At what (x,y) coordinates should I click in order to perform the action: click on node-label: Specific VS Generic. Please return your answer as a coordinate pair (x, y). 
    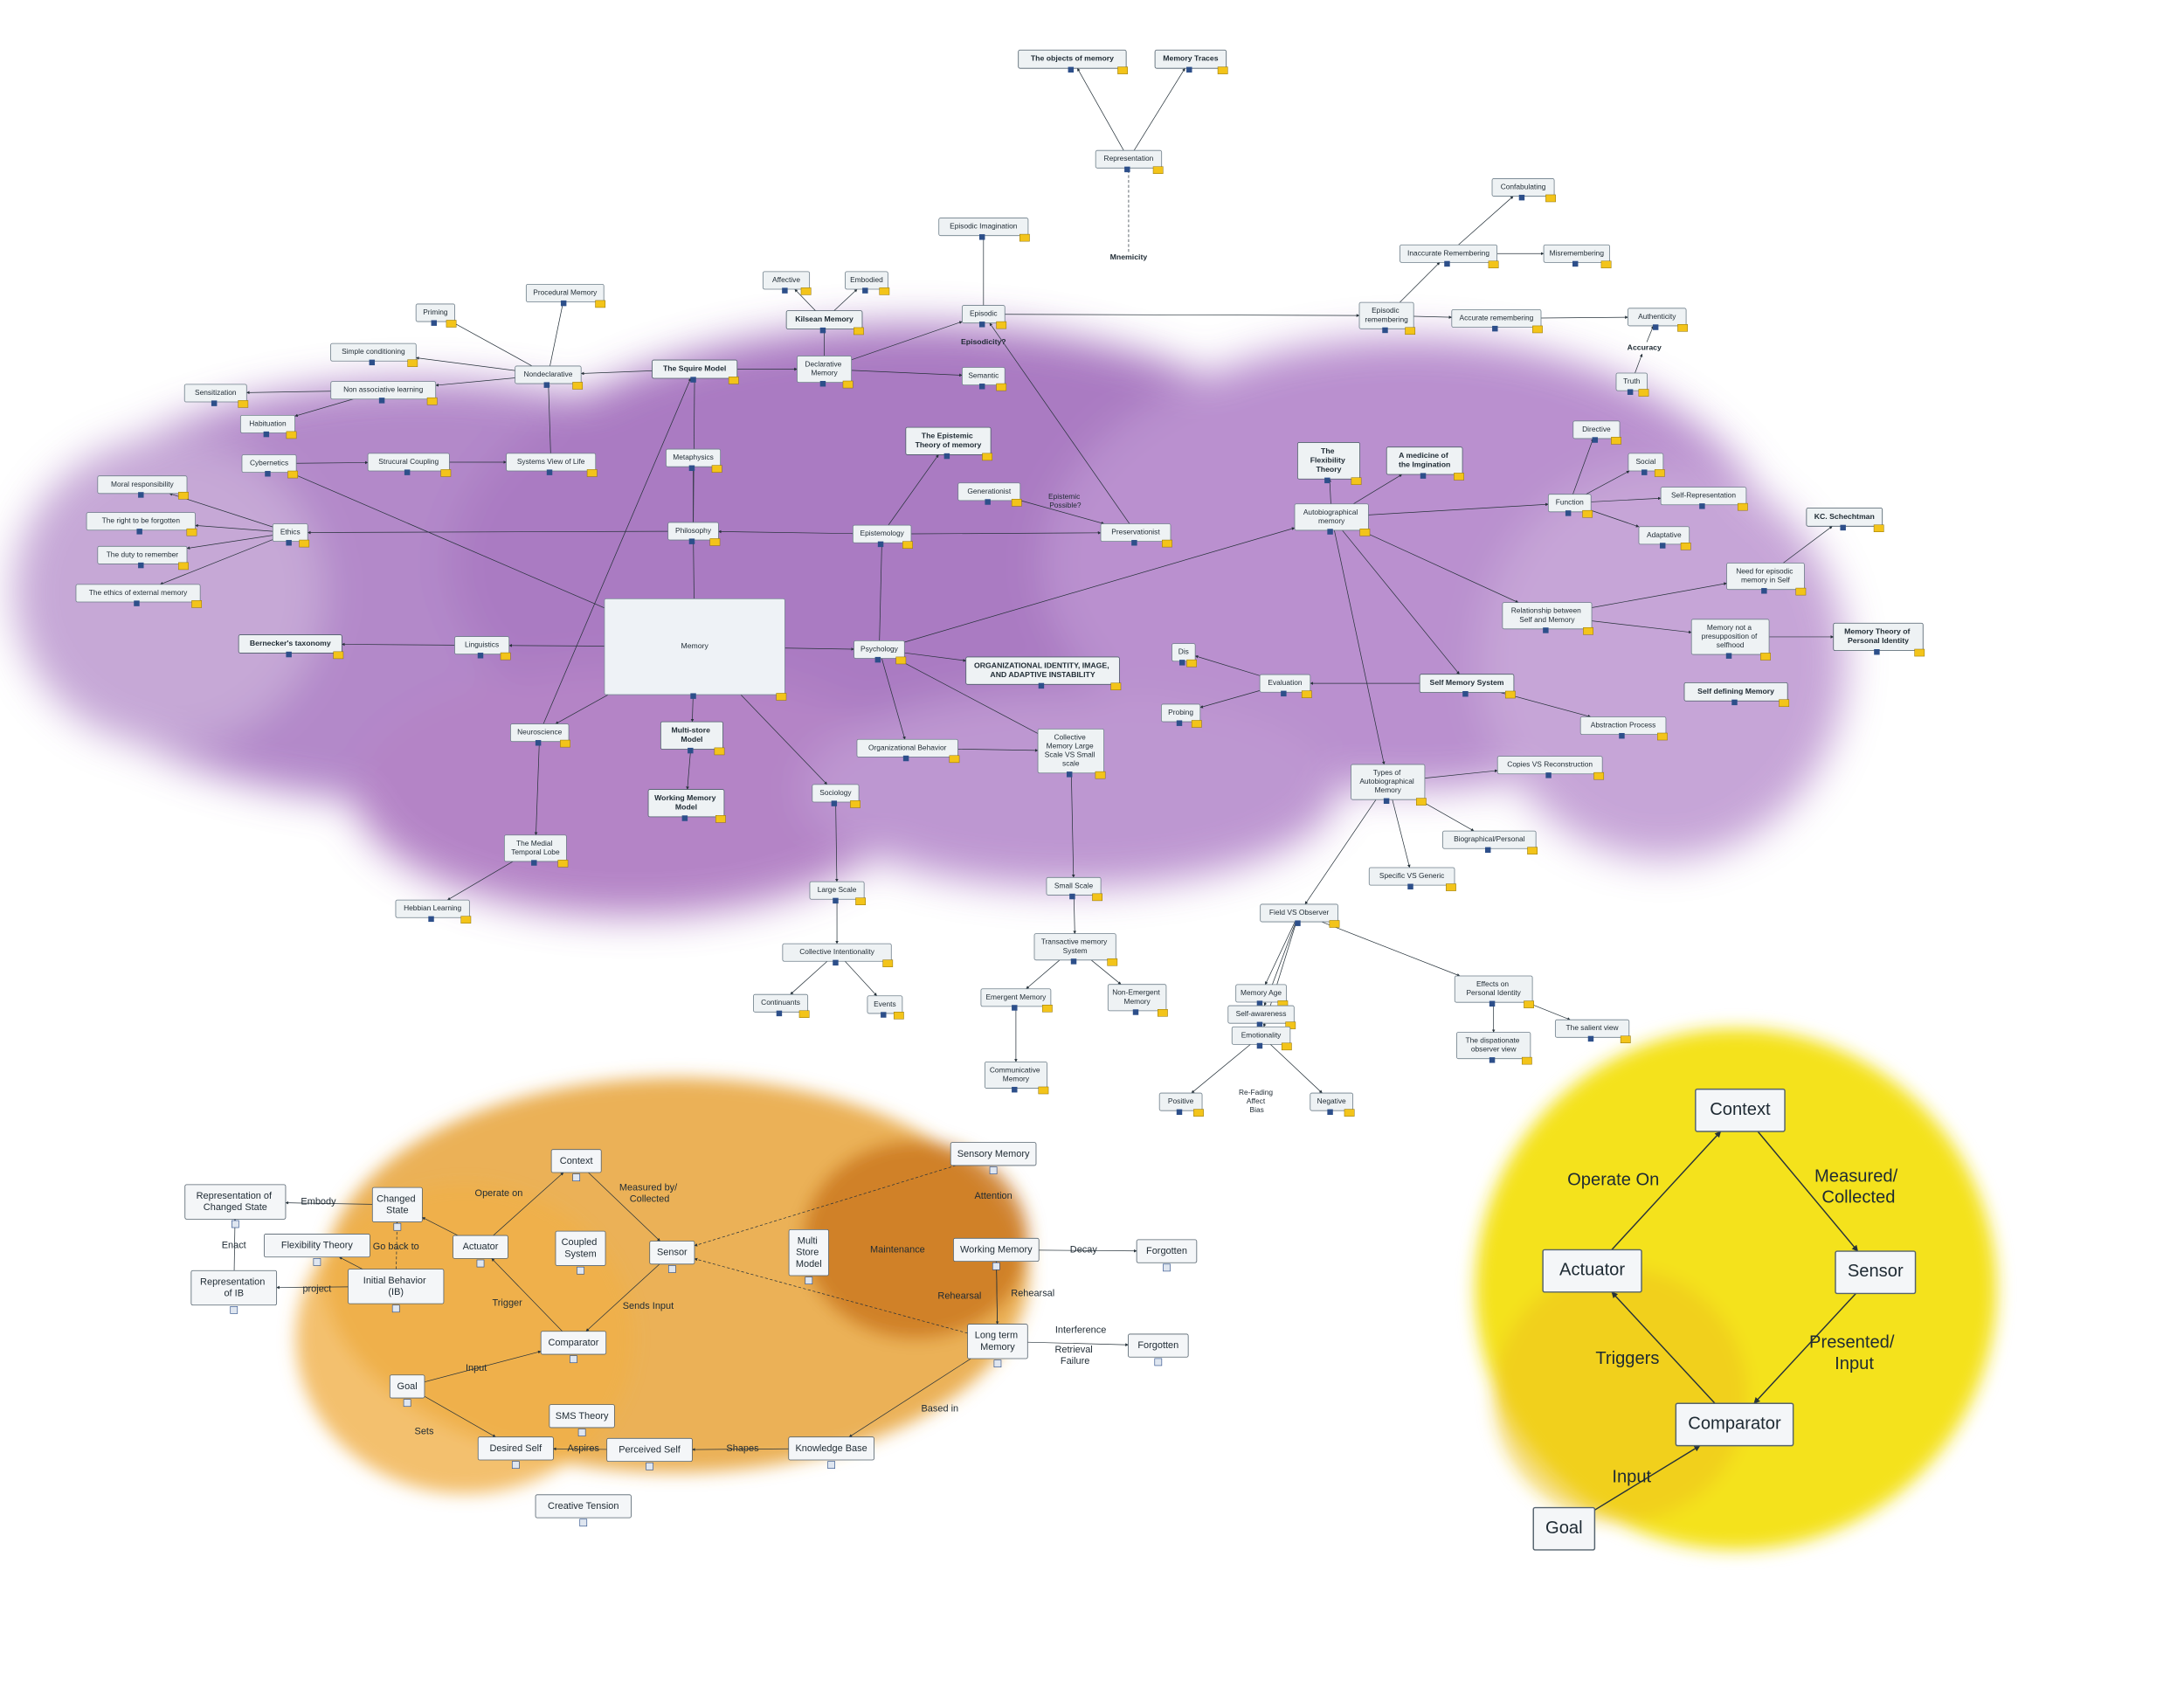
    Looking at the image, I should click on (1411, 875).